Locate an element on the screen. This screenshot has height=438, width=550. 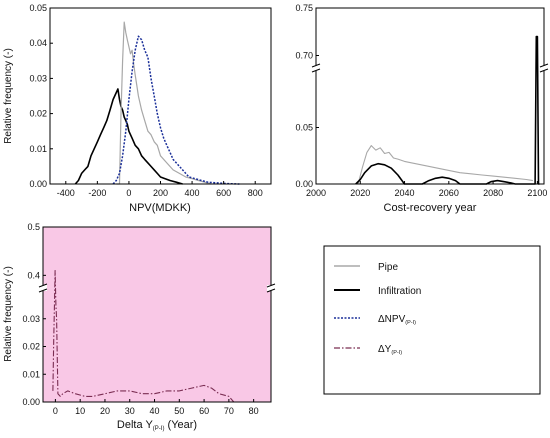
delta-y-ytick-label: 0.03 is located at coordinates (31, 319).